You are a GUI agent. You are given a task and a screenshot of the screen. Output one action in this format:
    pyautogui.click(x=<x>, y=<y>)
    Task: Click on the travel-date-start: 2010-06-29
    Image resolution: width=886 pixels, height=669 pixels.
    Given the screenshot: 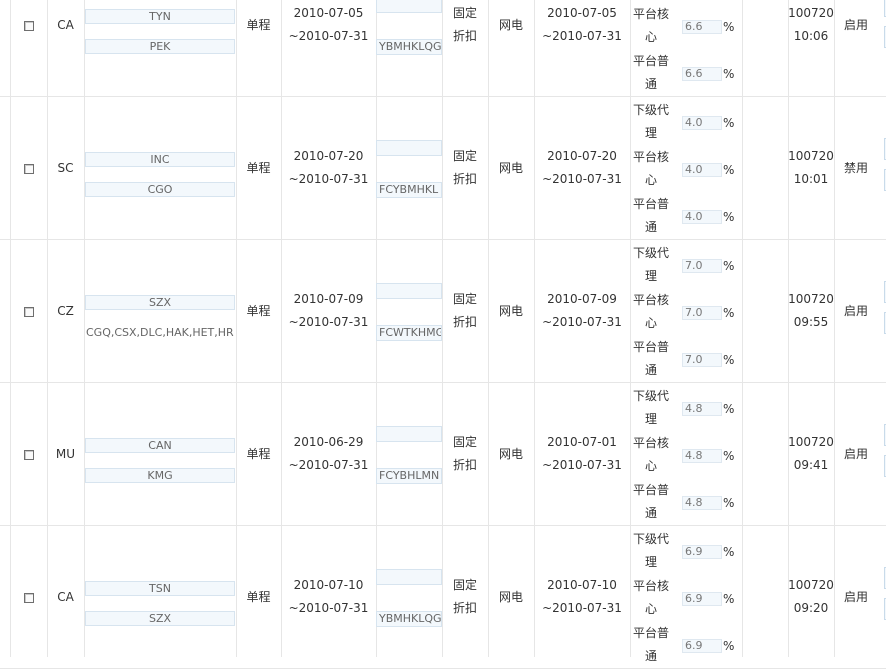 What is the action you would take?
    pyautogui.click(x=328, y=442)
    